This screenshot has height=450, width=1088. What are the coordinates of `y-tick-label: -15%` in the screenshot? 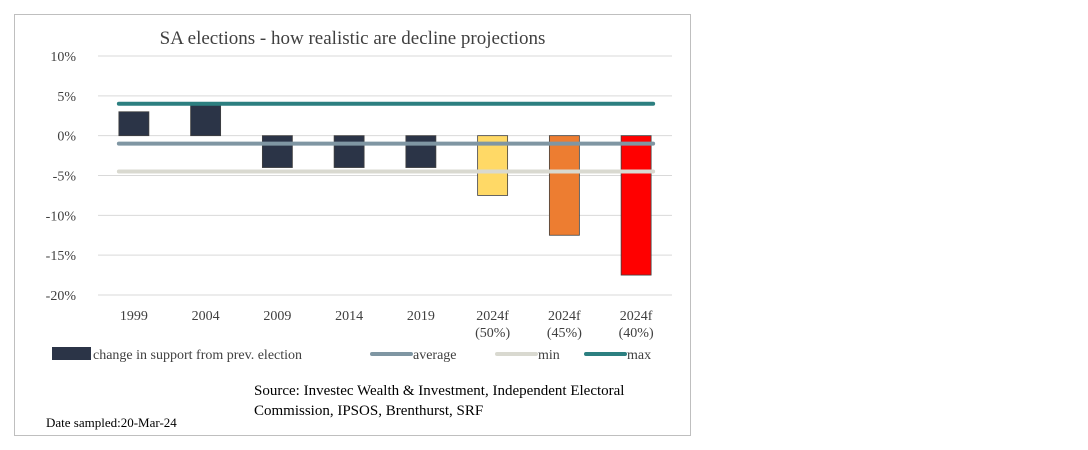 It's located at (61, 256).